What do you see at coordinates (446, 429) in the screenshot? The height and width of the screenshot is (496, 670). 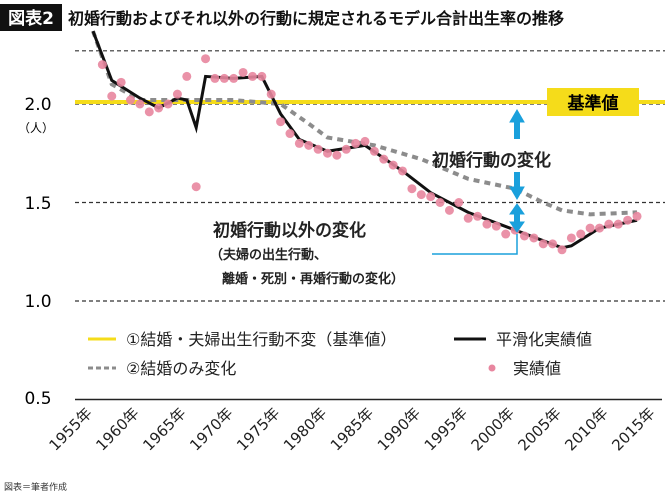 I see `xtick-label: 1995年` at bounding box center [446, 429].